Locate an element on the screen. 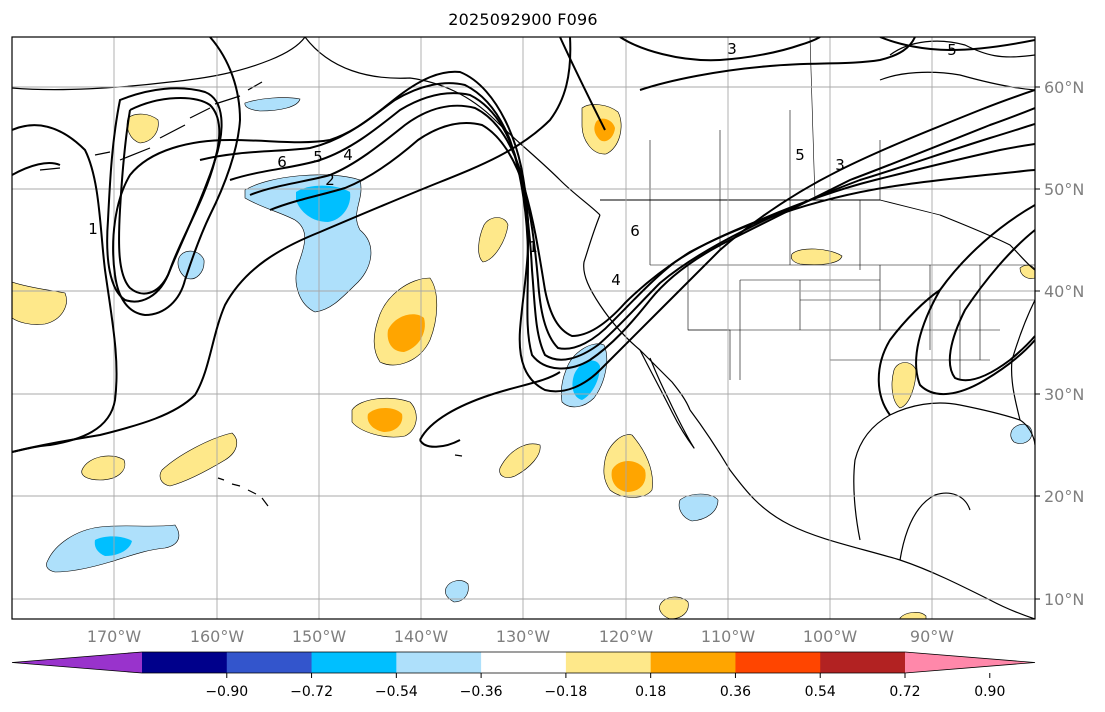 The width and height of the screenshot is (1105, 712). alaska-coastline is located at coordinates (159, 64).